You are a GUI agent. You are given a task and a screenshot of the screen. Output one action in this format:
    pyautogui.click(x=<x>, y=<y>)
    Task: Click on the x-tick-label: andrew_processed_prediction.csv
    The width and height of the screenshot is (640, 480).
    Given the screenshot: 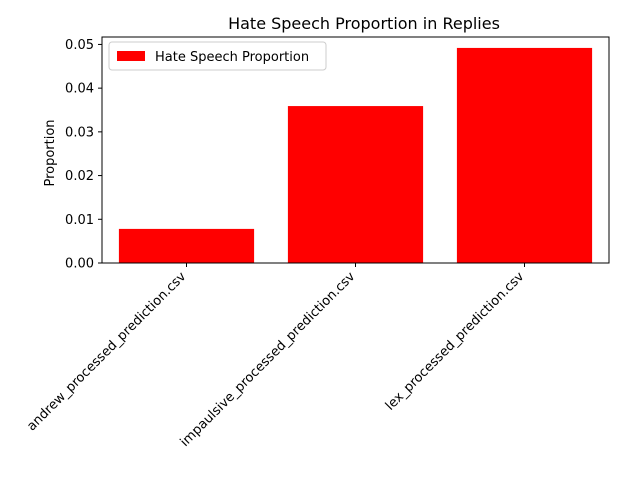 What is the action you would take?
    pyautogui.click(x=106, y=351)
    